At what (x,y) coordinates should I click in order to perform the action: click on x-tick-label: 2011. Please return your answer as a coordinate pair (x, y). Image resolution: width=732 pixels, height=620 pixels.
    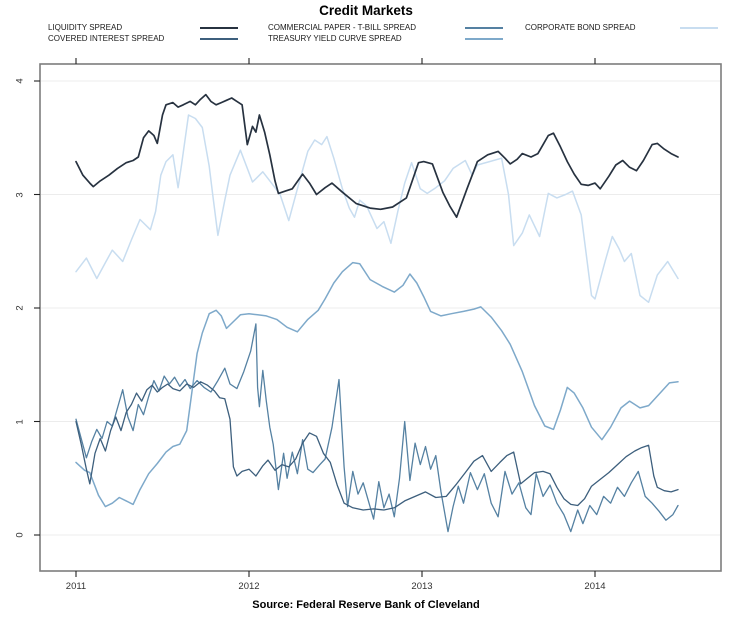
    Looking at the image, I should click on (76, 586).